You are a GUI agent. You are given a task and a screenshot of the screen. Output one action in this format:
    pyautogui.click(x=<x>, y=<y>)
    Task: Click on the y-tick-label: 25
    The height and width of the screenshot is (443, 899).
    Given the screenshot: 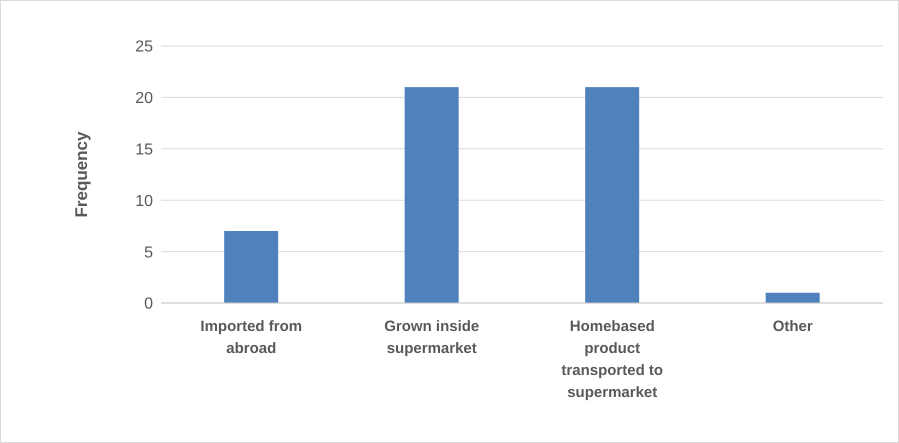 What is the action you would take?
    pyautogui.click(x=144, y=47)
    